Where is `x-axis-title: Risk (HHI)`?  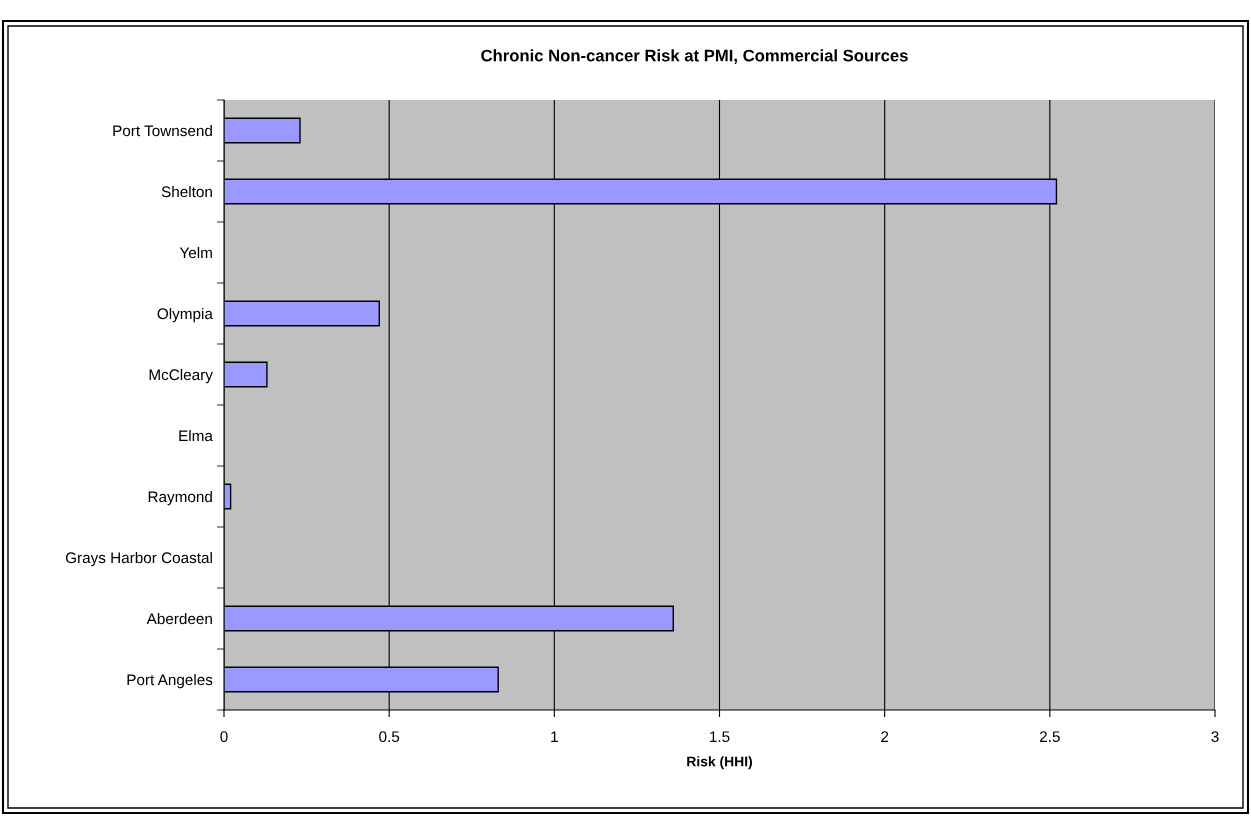
x-axis-title: Risk (HHI) is located at coordinates (719, 763).